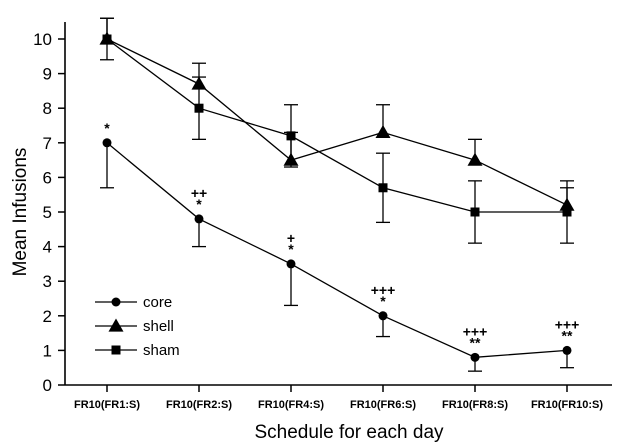 The height and width of the screenshot is (445, 620). Describe the element at coordinates (47, 350) in the screenshot. I see `y-tick-label: 1` at that location.